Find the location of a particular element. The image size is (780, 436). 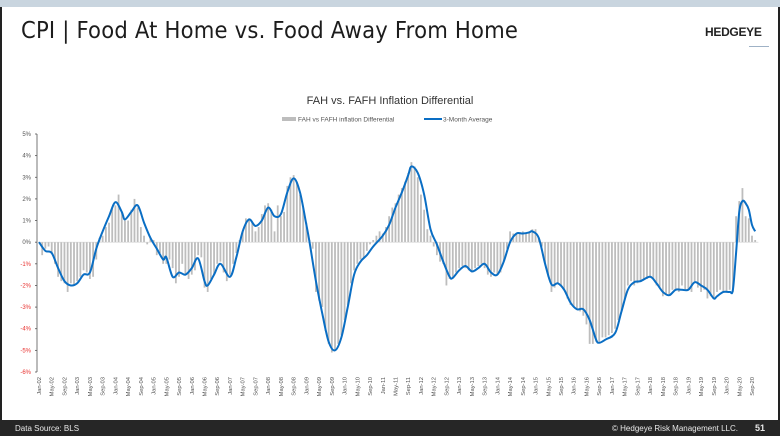

x-tick-label: Jan-11 is located at coordinates (384, 385).